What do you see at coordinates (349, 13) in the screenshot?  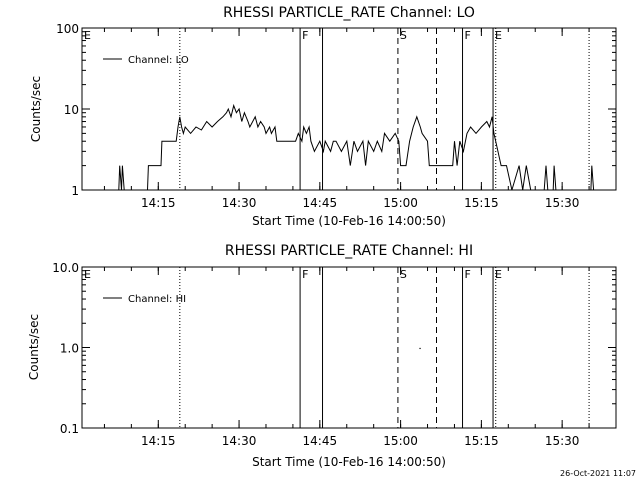 I see `chart-title: RHESSI PARTICLE_RATE Channel: LO` at bounding box center [349, 13].